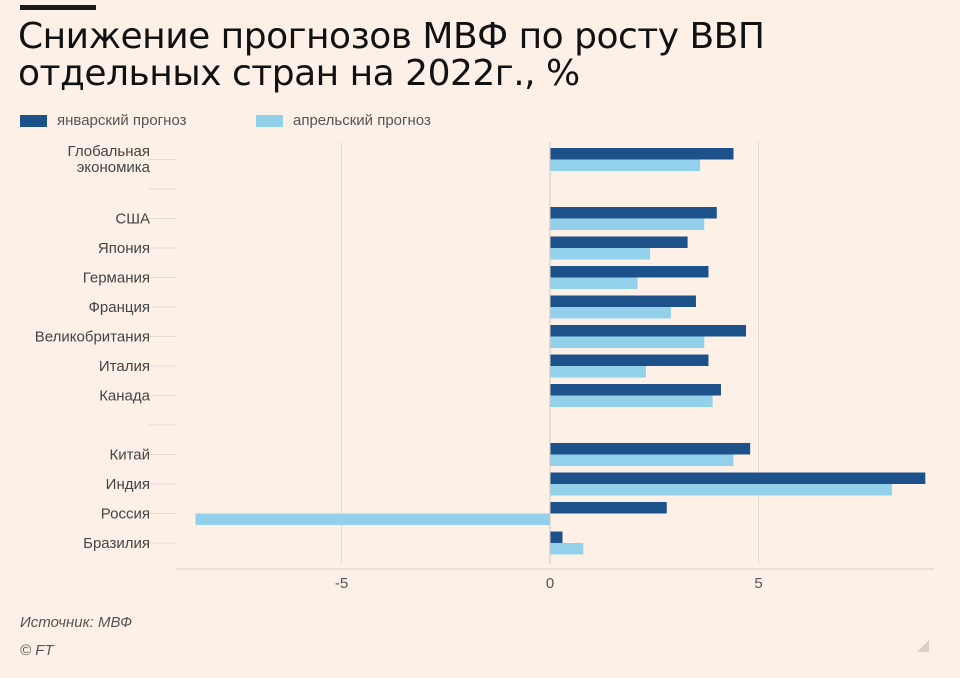 The height and width of the screenshot is (678, 960). Describe the element at coordinates (128, 484) in the screenshot. I see `y-category-label: Индия` at that location.